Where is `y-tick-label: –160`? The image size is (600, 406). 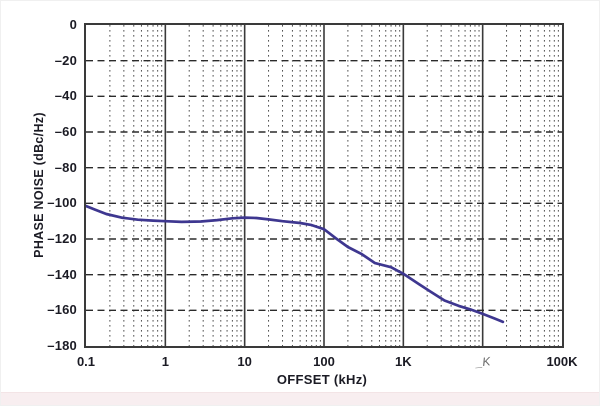
y-tick-label: –160 is located at coordinates (62, 310).